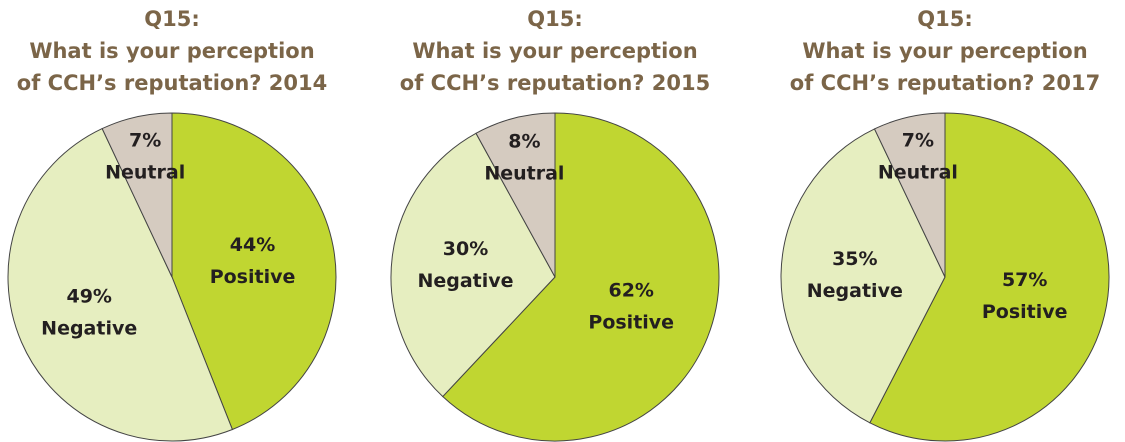 The height and width of the screenshot is (442, 1125). What do you see at coordinates (945, 83) in the screenshot?
I see `chart-title: of CCH’s reputation? 2017` at bounding box center [945, 83].